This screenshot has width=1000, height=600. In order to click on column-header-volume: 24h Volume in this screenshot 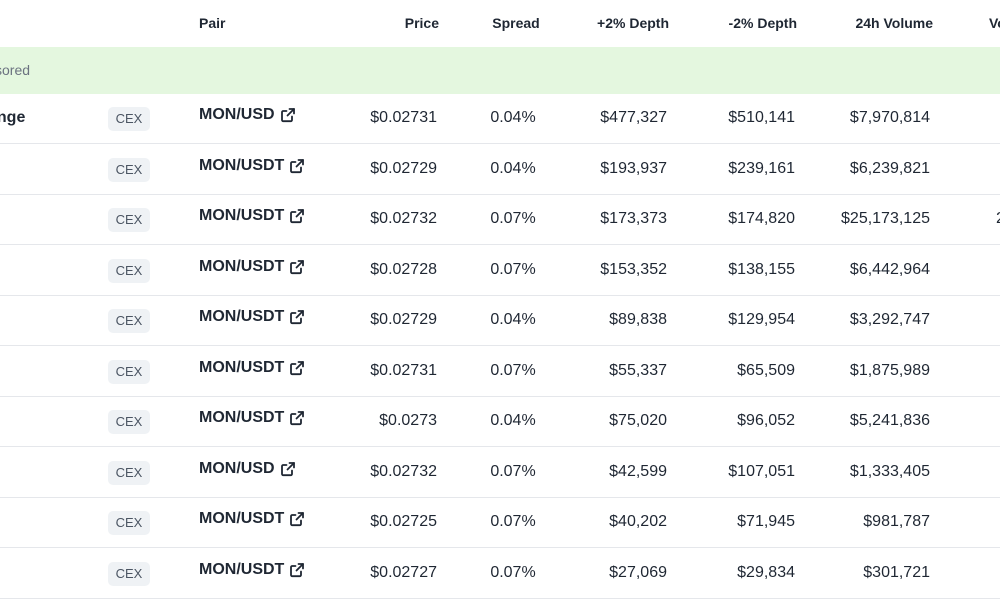, I will do `click(894, 23)`.